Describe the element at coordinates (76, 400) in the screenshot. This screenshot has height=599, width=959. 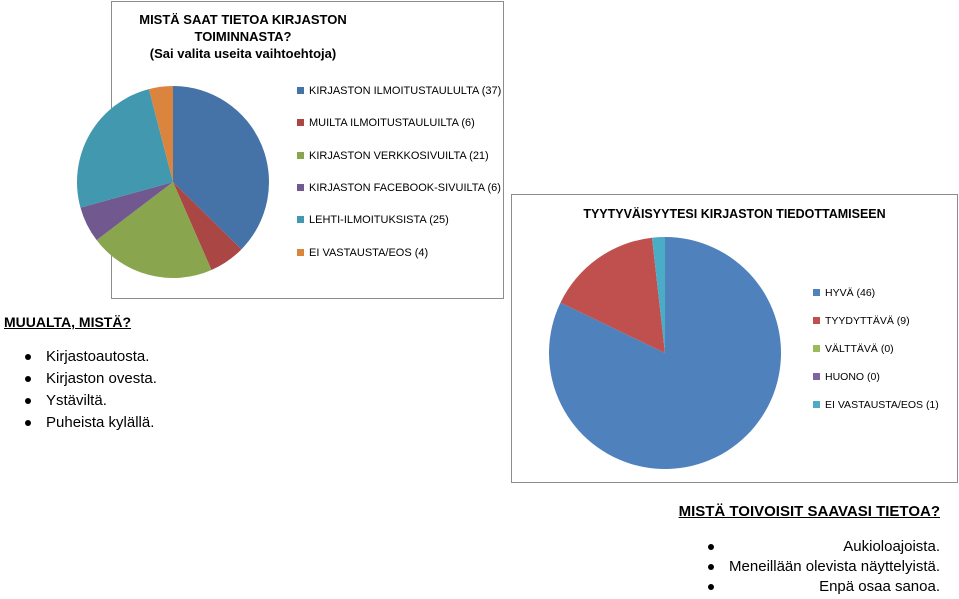
I see `list-item-text: Ystäviltä.` at that location.